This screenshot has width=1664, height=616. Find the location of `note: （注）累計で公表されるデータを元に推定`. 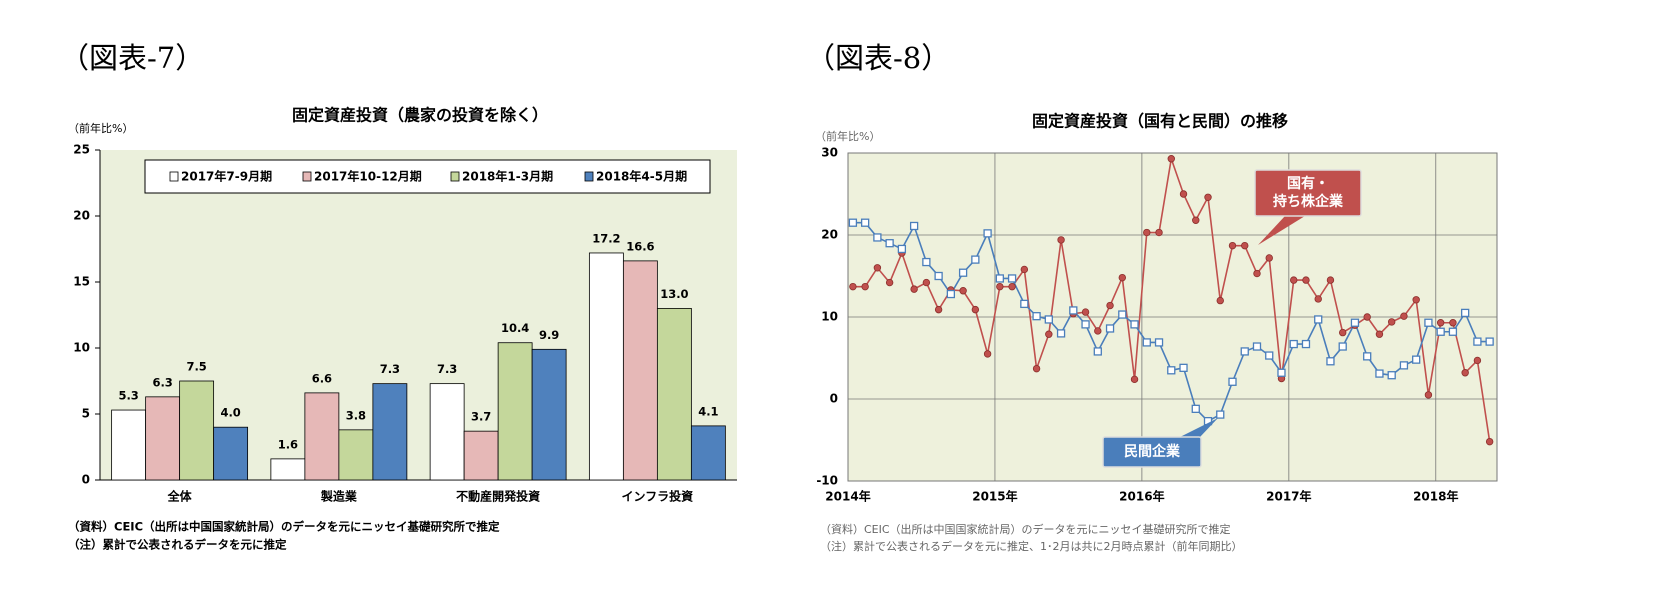

note: （注）累計で公表されるデータを元に推定 is located at coordinates (177, 545).